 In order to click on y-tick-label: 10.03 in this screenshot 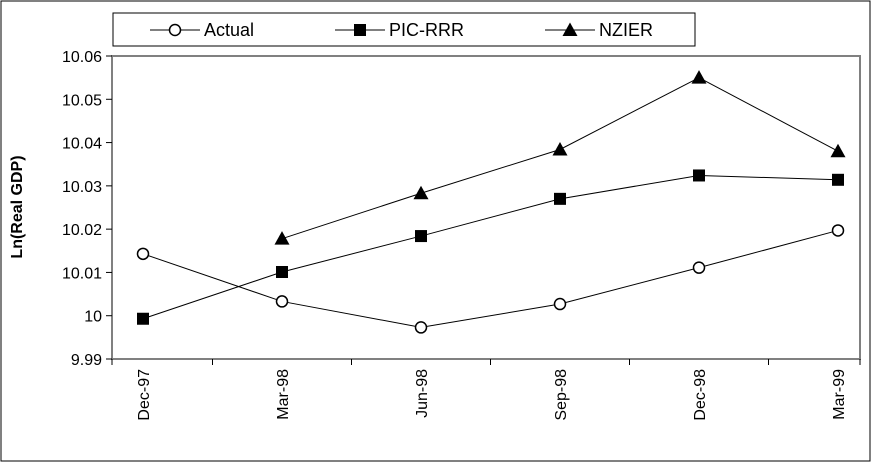, I will do `click(82, 187)`.